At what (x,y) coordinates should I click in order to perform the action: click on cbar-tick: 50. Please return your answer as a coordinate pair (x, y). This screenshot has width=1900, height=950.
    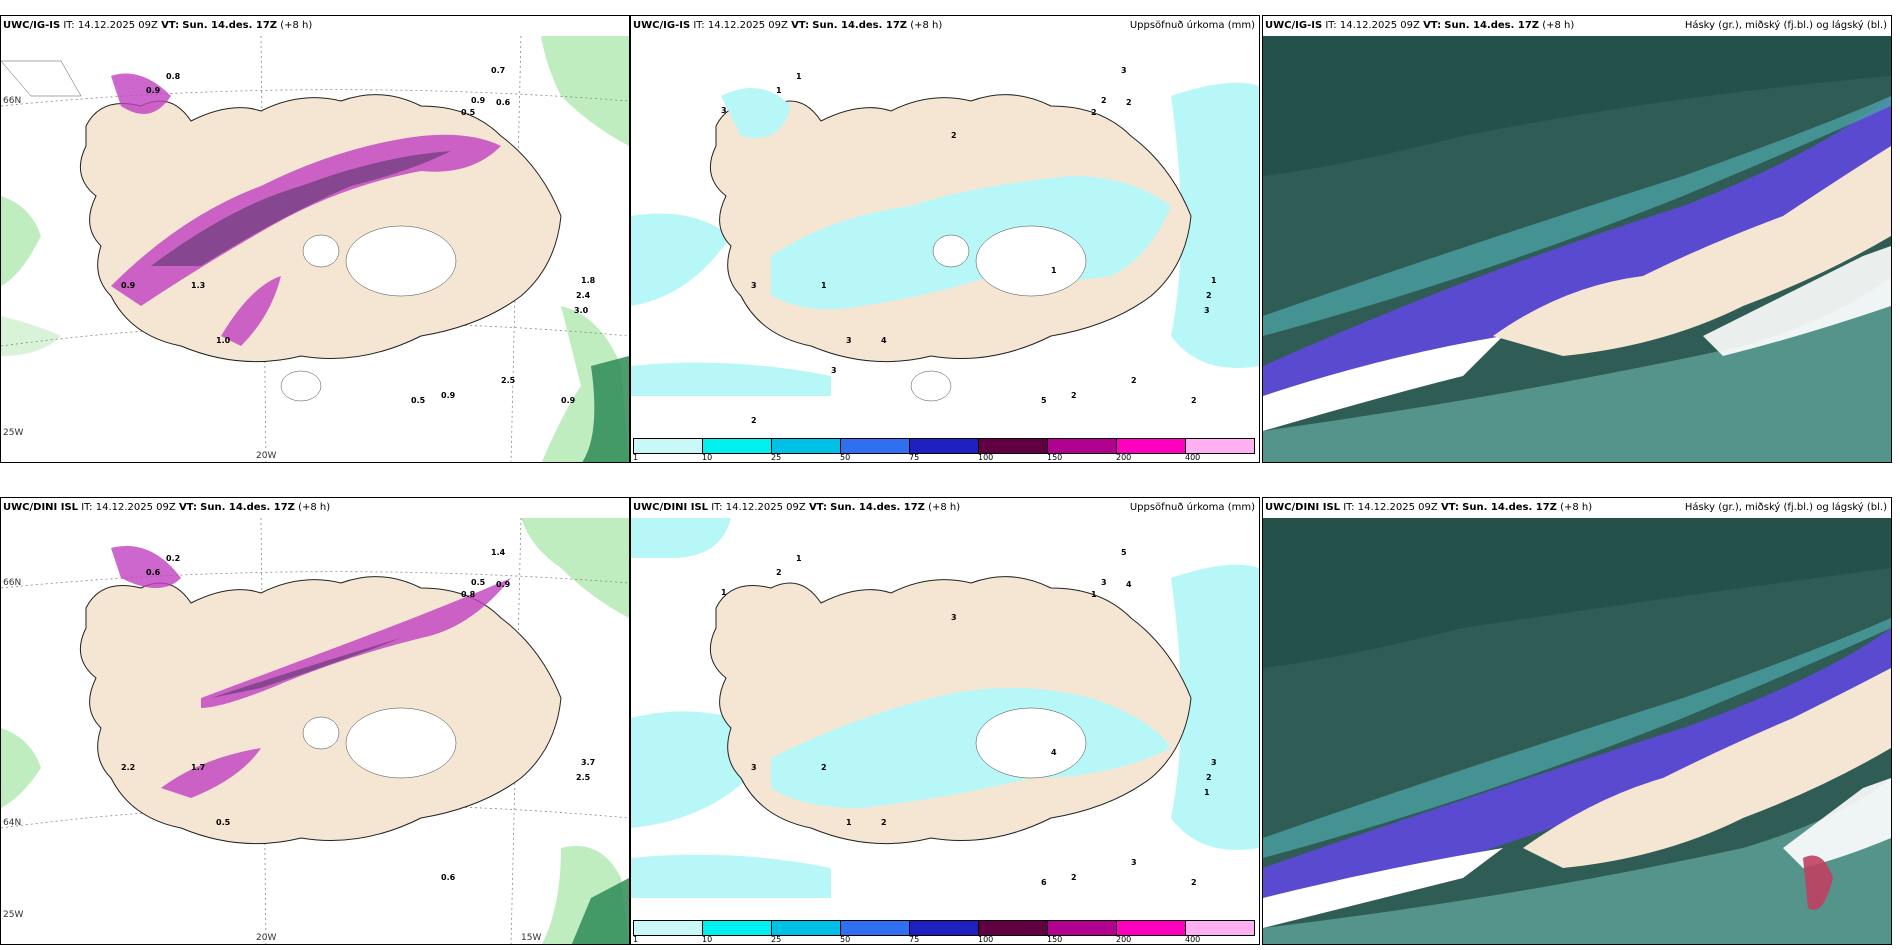
    Looking at the image, I should click on (845, 457).